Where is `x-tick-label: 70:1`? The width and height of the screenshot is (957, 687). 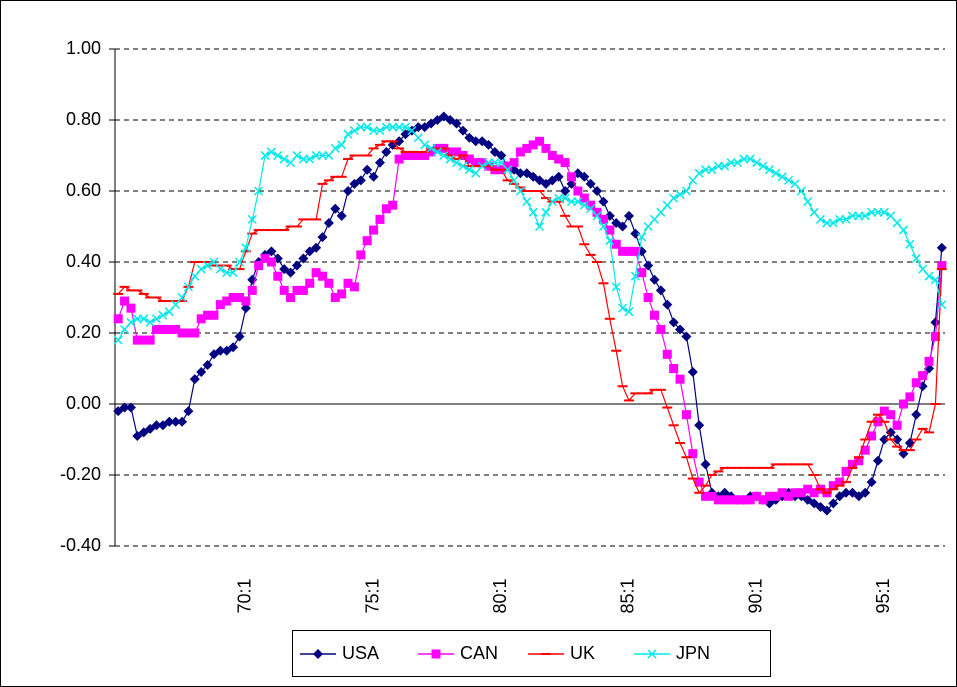
x-tick-label: 70:1 is located at coordinates (245, 595).